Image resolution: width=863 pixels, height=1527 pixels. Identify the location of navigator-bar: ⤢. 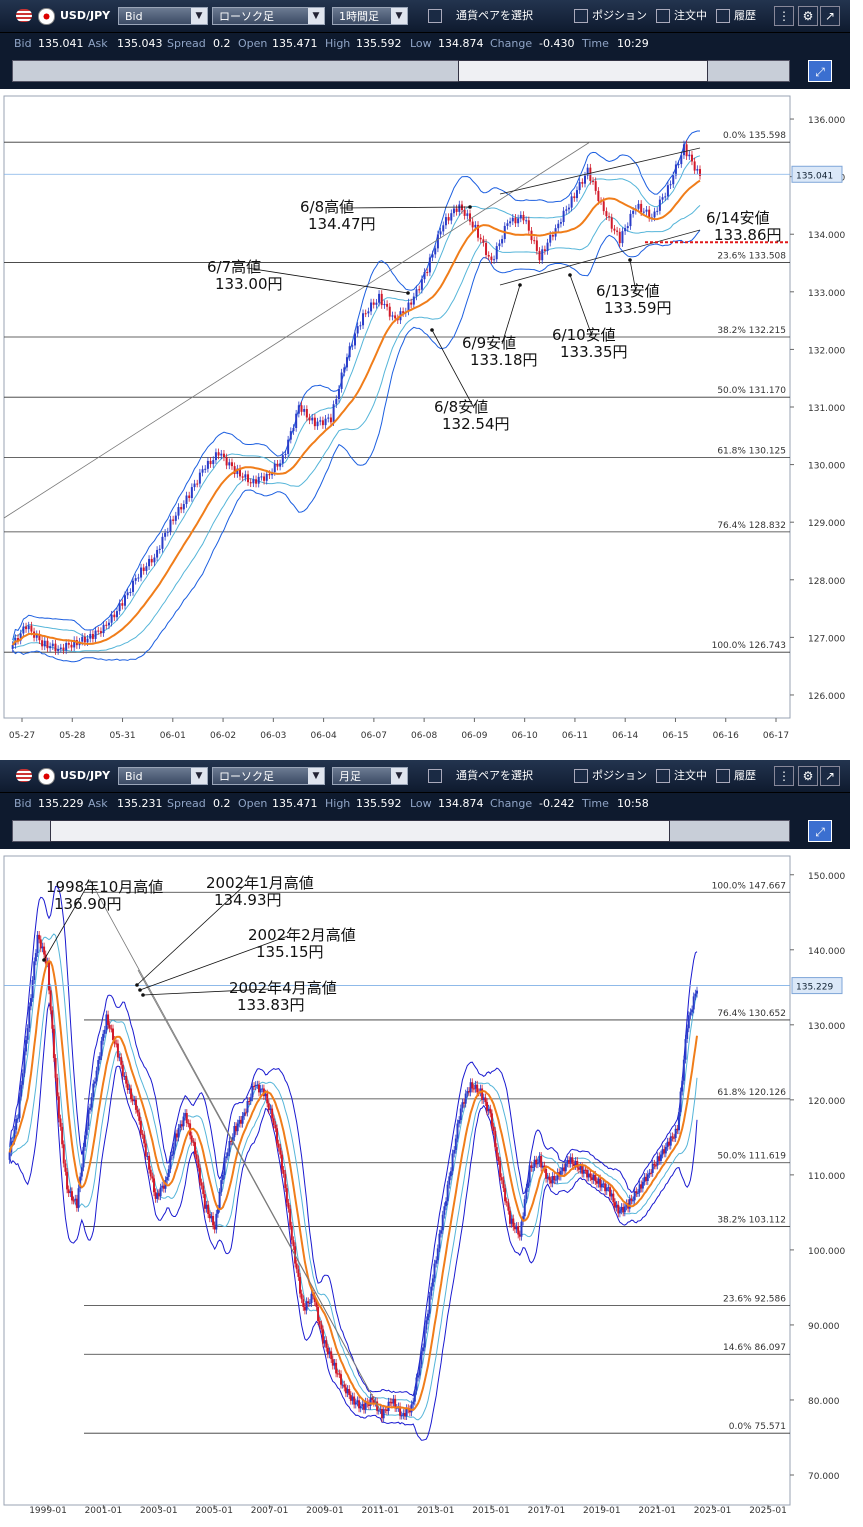
(425, 72).